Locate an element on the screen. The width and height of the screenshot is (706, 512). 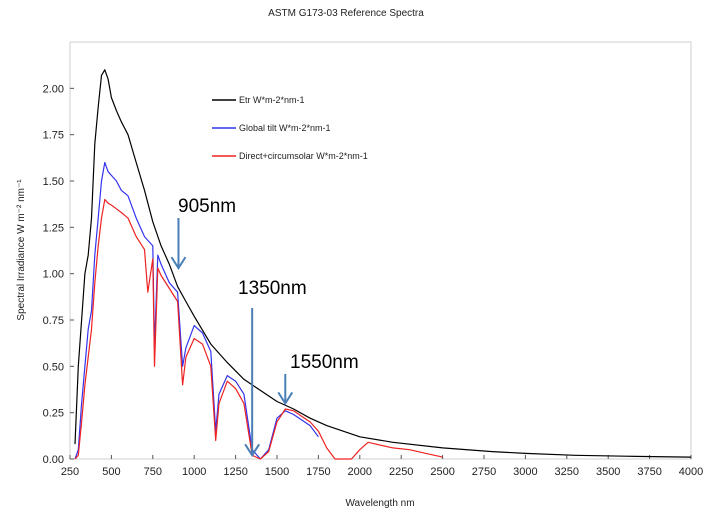
x-tick-label: 1500 is located at coordinates (277, 472).